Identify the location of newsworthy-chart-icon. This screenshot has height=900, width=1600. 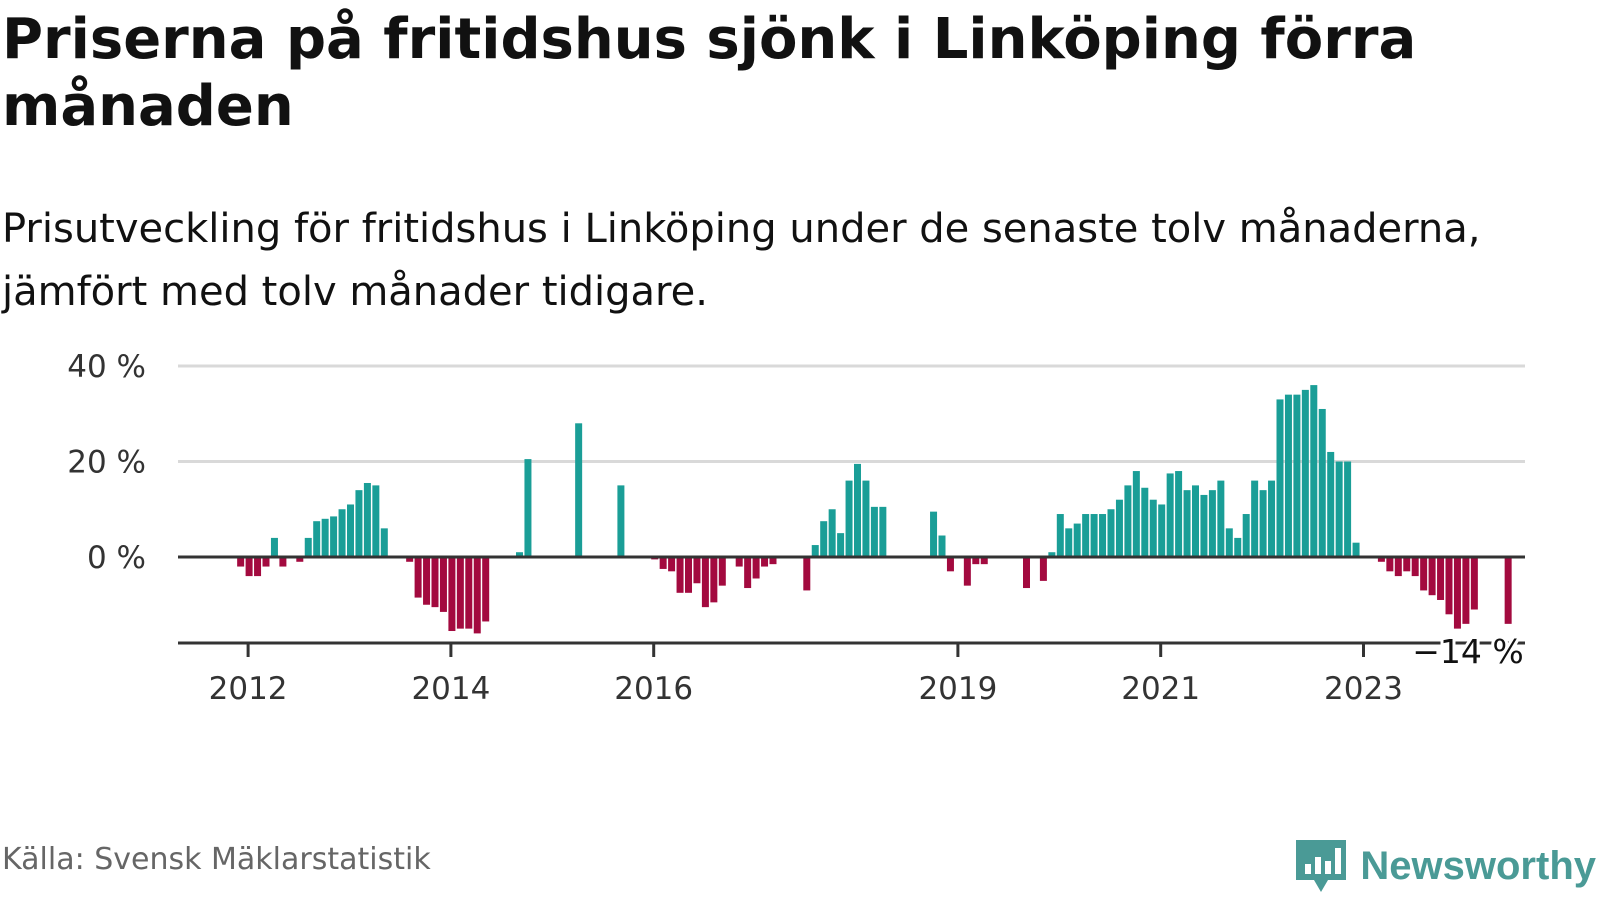
(1321, 866).